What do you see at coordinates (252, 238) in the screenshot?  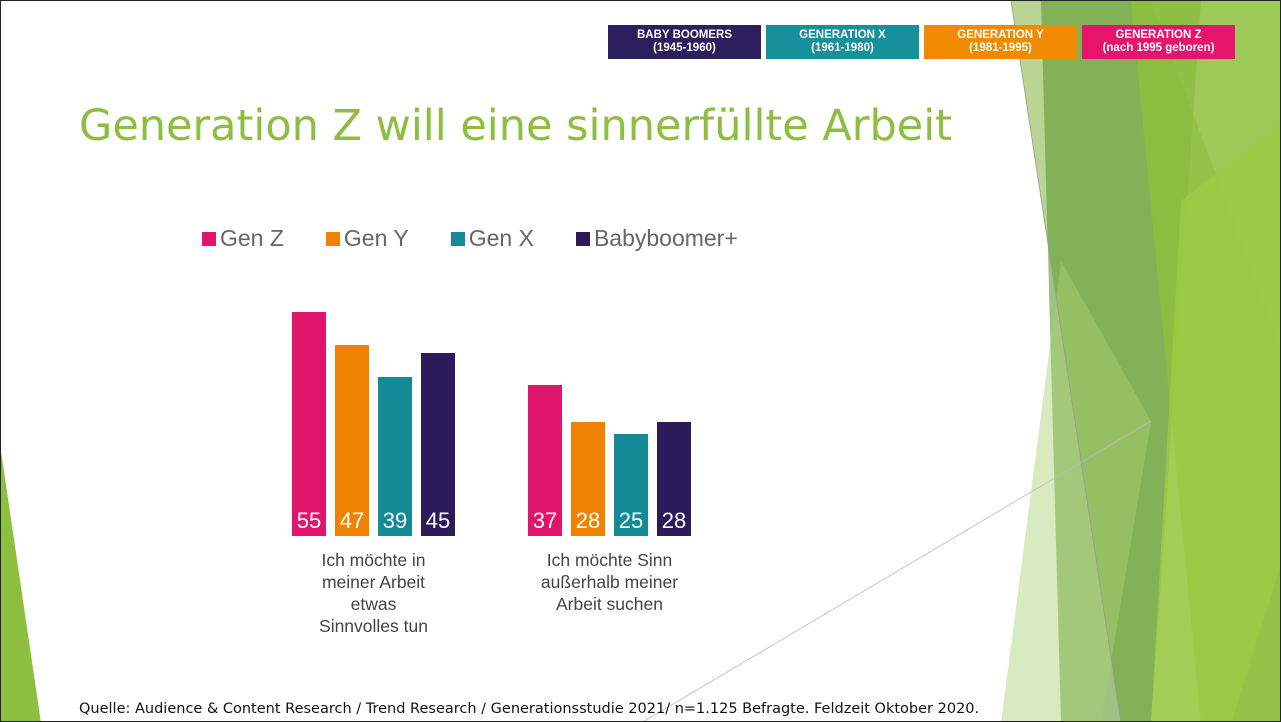 I see `legend-label: Gen Z` at bounding box center [252, 238].